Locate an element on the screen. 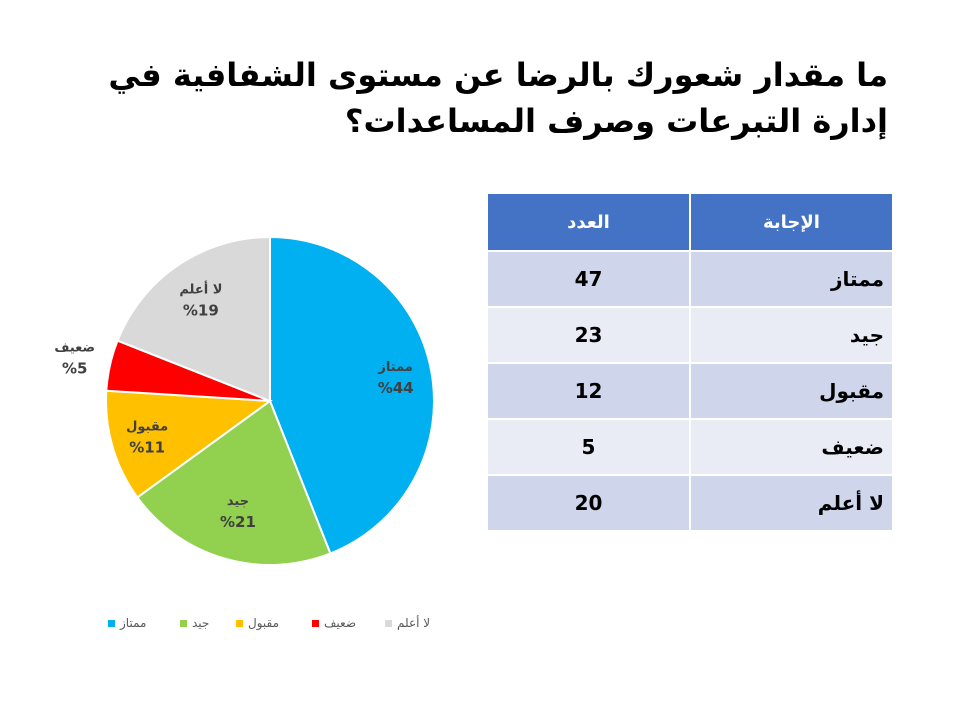  table-header-row: الإجابة العدد is located at coordinates (690, 222).